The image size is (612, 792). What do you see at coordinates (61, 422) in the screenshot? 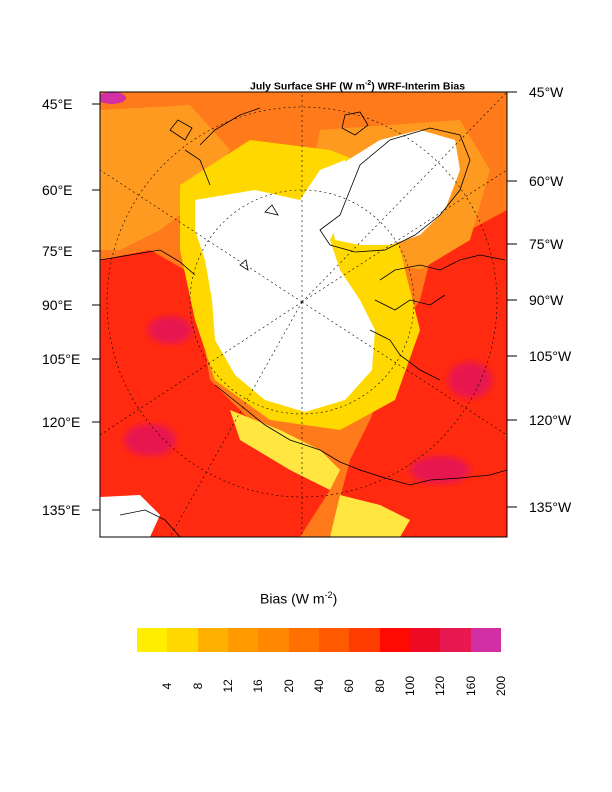
I see `left-label-120e: 120°E` at bounding box center [61, 422].